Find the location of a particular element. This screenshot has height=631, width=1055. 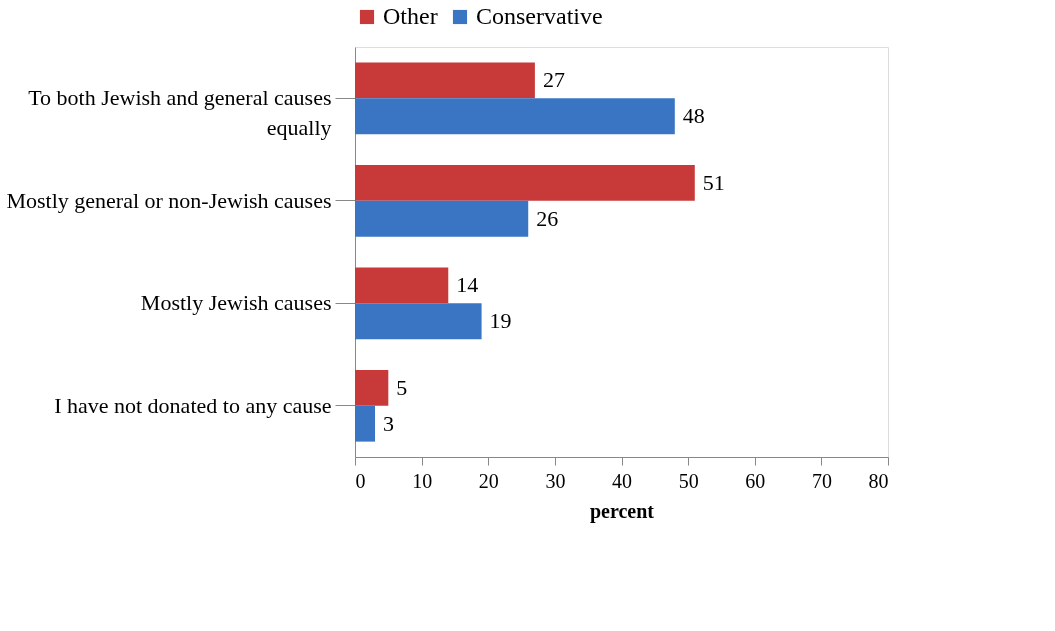

data-label: 14 is located at coordinates (467, 285).